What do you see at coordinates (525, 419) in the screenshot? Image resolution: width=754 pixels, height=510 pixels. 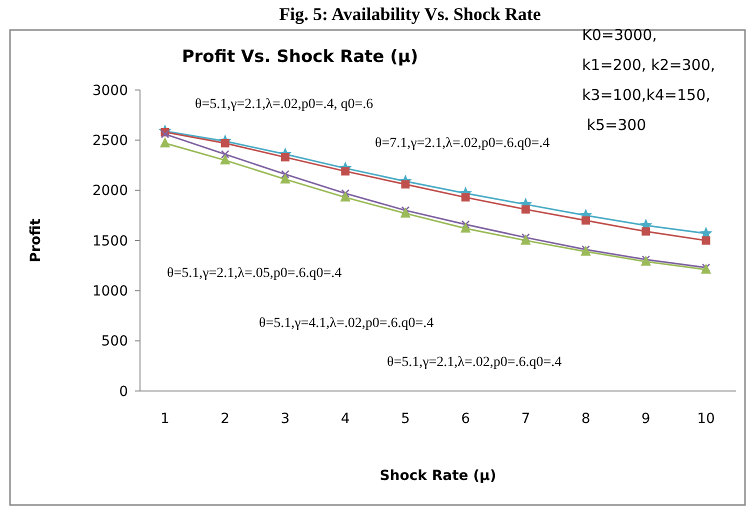 I see `x-tick-label: 7` at bounding box center [525, 419].